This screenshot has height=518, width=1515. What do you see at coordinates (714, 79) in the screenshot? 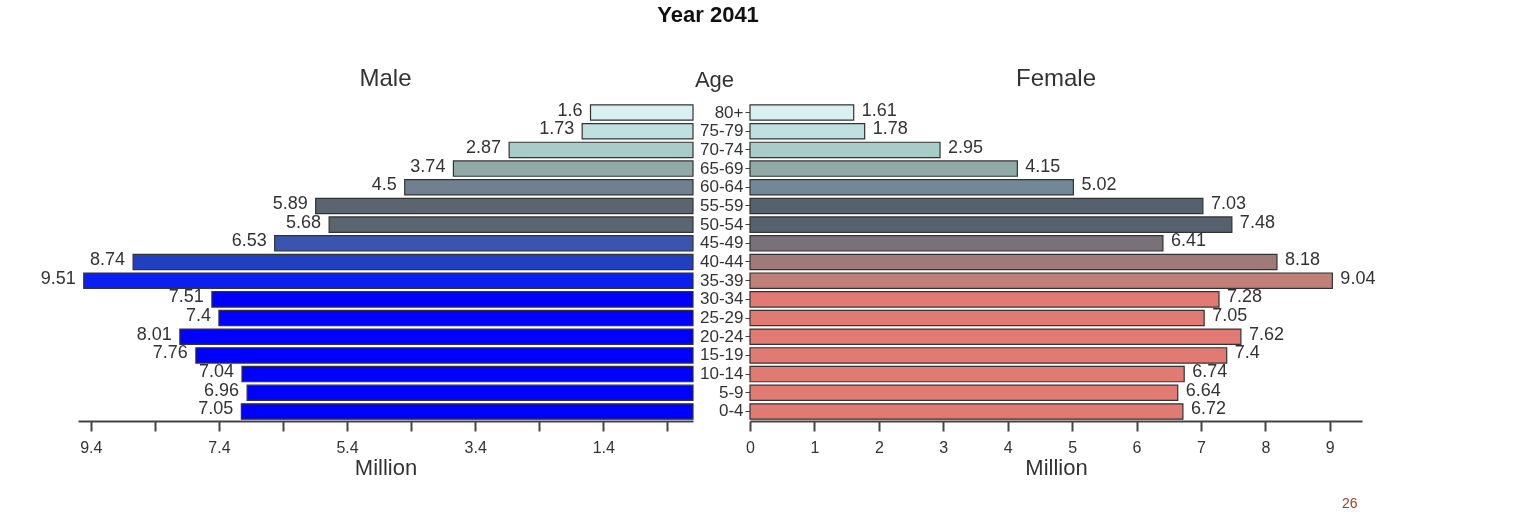
I see `y-axis-title: Age` at bounding box center [714, 79].